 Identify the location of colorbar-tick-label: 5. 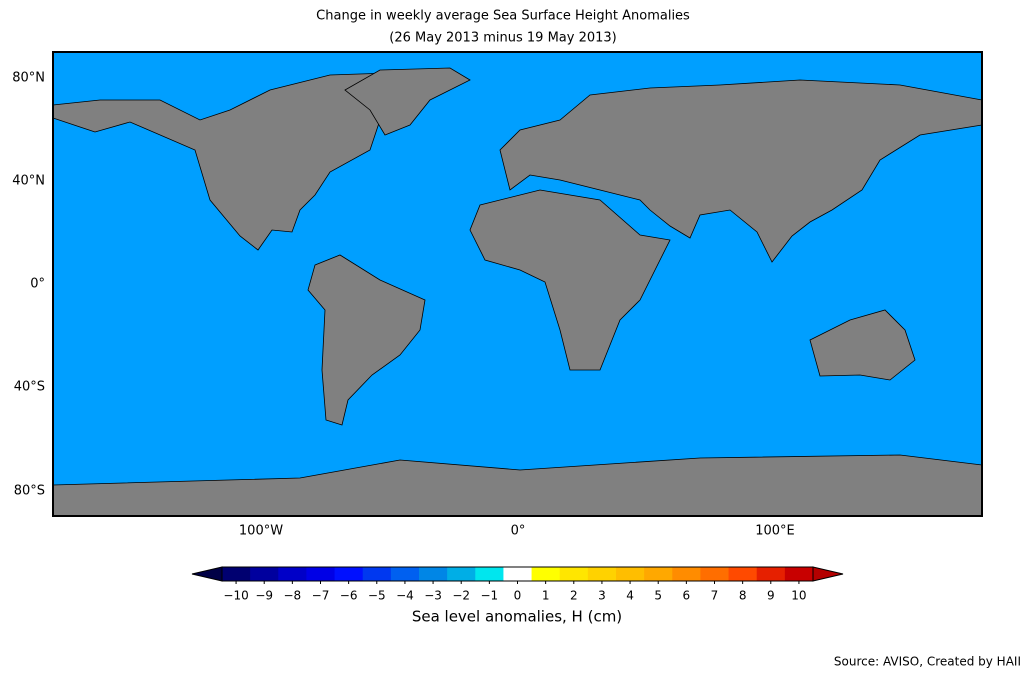
(658, 596).